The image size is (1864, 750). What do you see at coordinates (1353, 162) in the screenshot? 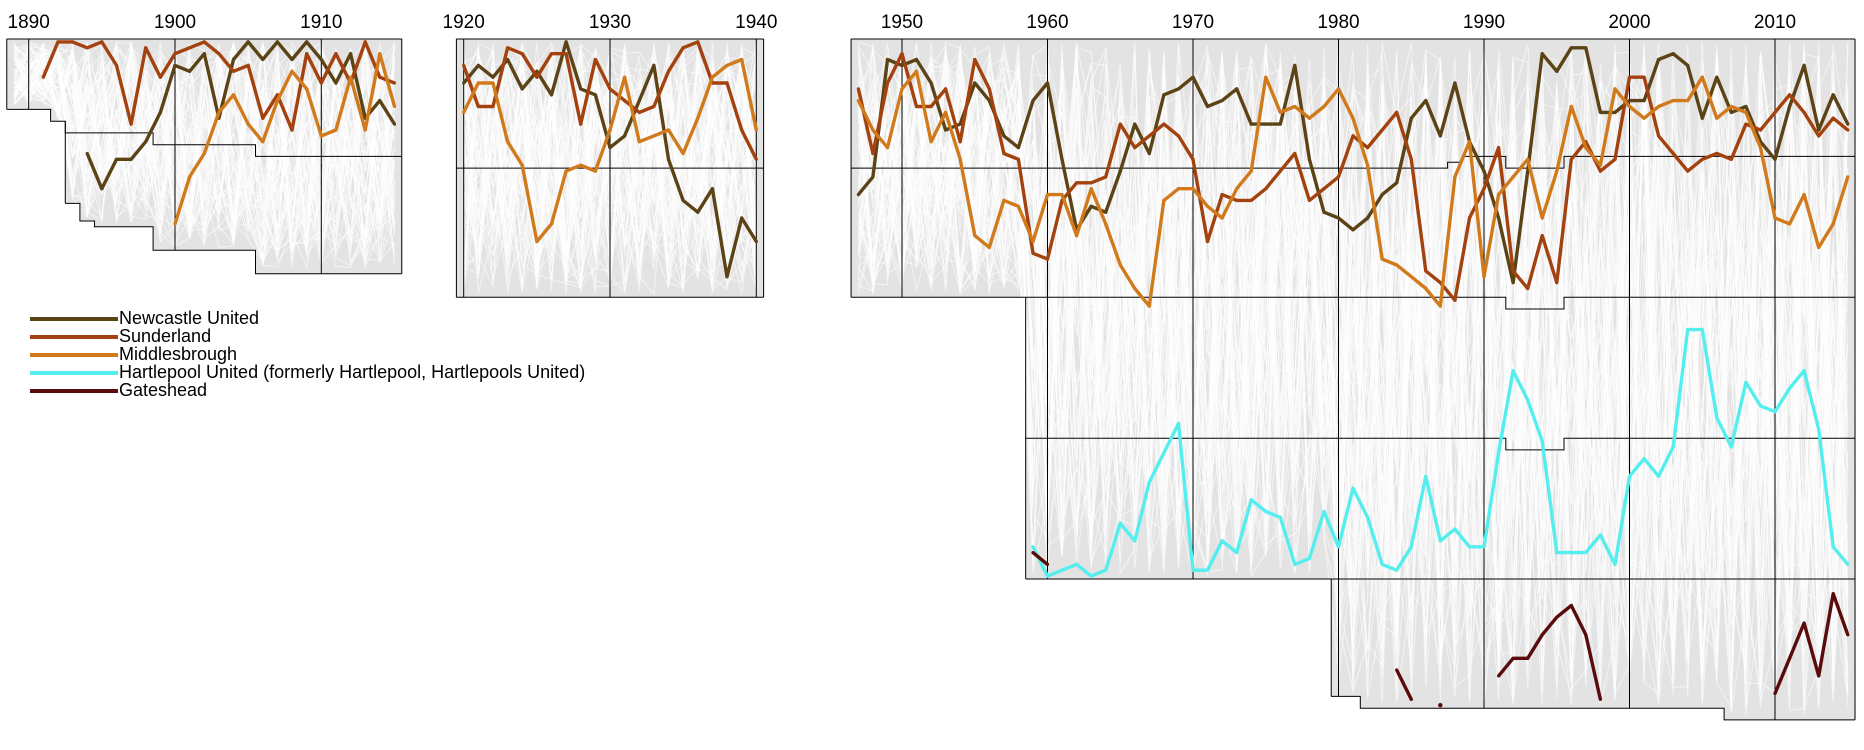
I see `tier-boundary-line` at bounding box center [1353, 162].